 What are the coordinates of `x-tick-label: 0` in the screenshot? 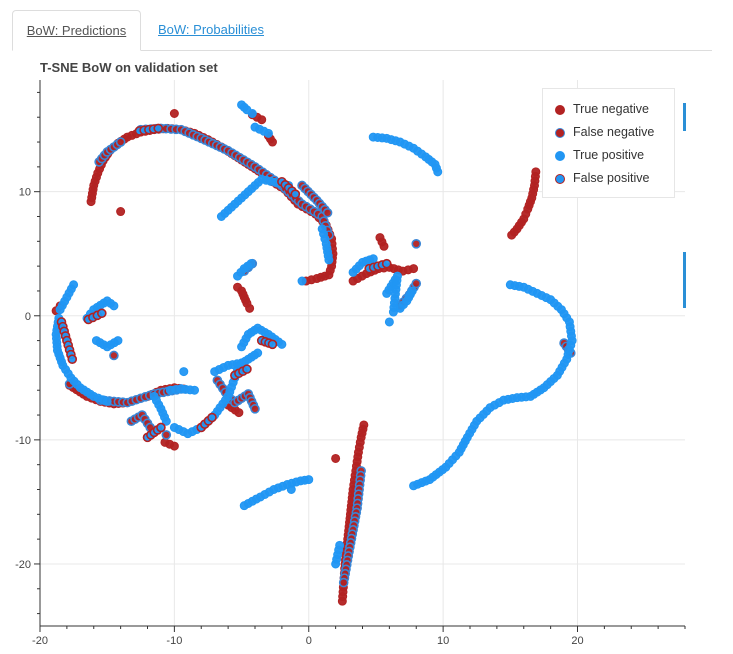 It's located at (309, 641).